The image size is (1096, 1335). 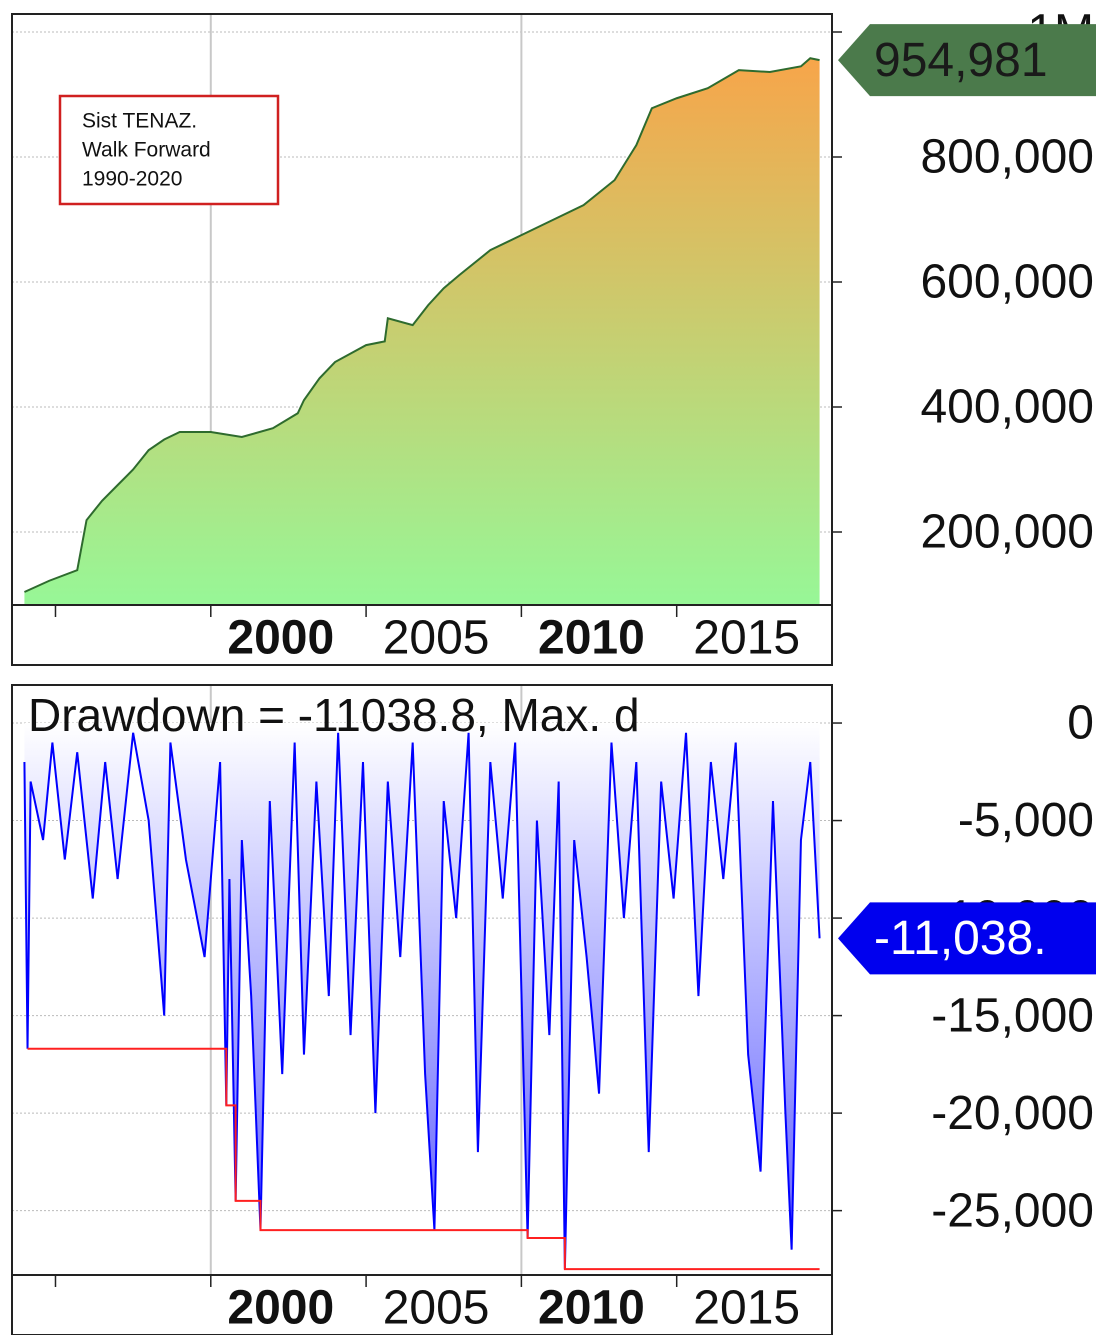 I want to click on y-tick-label: 800,000, so click(x=1007, y=157).